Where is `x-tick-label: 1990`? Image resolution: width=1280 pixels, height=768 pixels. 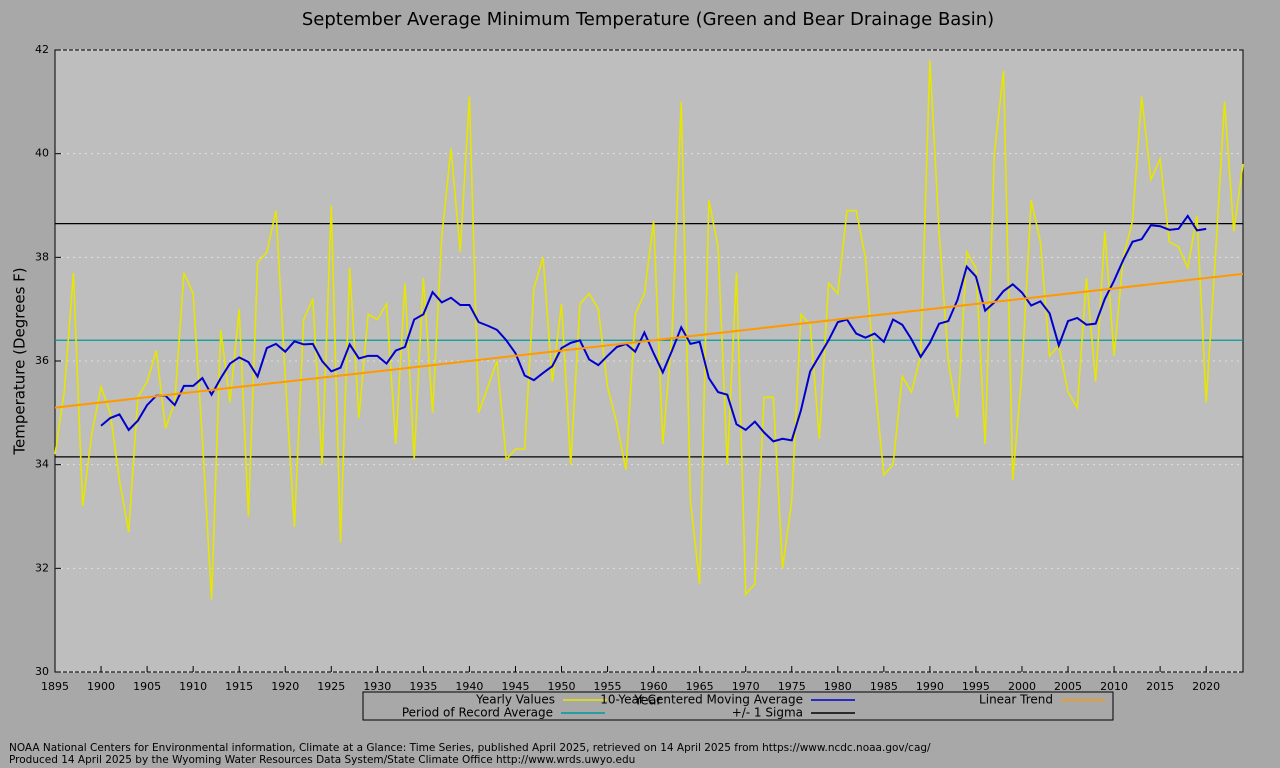 x-tick-label: 1990 is located at coordinates (930, 686).